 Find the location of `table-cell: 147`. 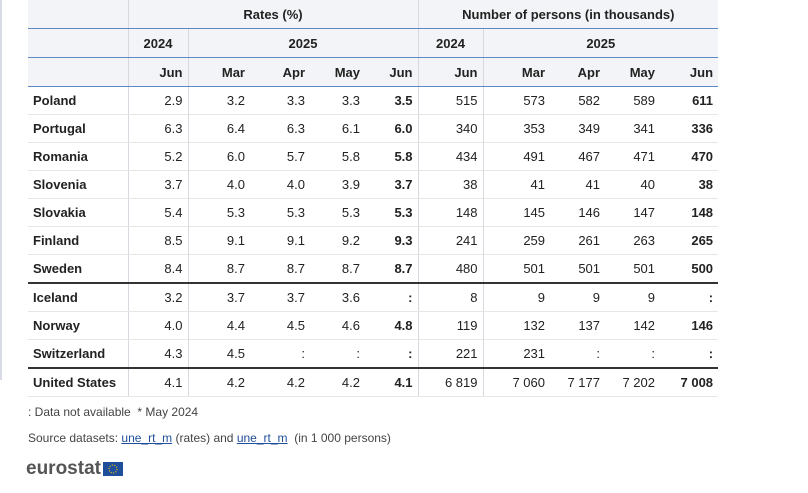

table-cell: 147 is located at coordinates (633, 212).